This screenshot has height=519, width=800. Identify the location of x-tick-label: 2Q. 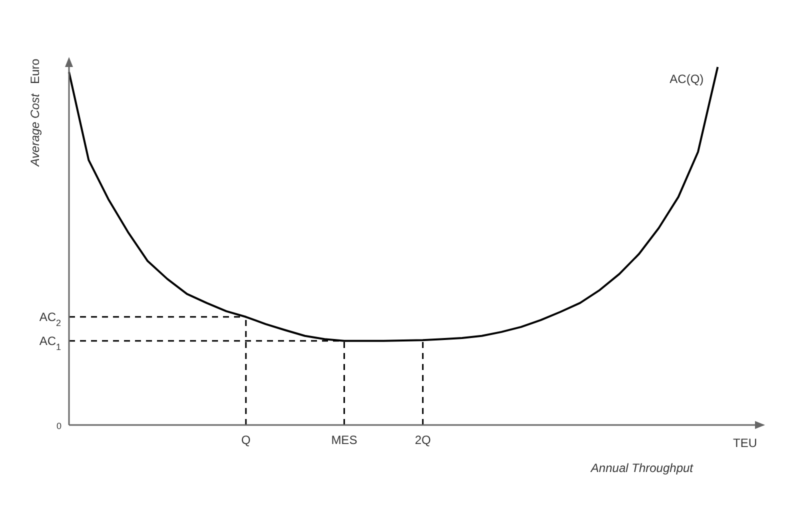
(422, 440).